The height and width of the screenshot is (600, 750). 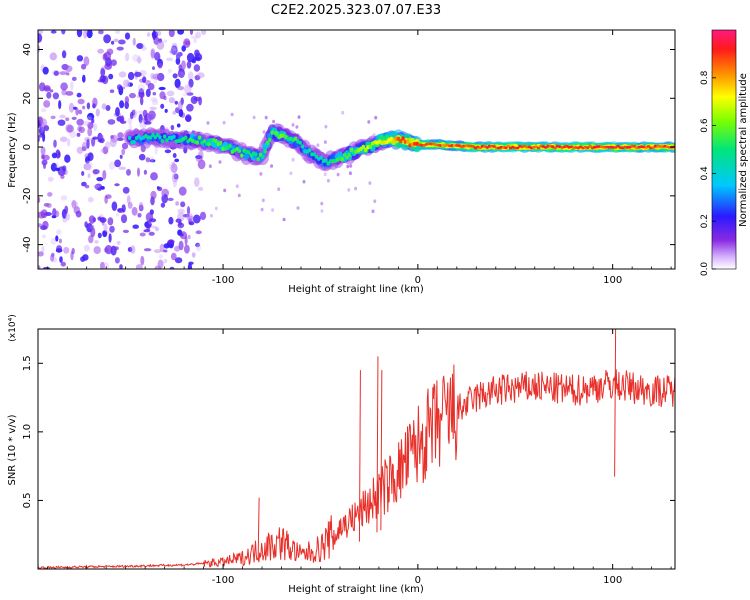 I want to click on spectrogram-x-label: Height of straight line (km), so click(x=356, y=289).